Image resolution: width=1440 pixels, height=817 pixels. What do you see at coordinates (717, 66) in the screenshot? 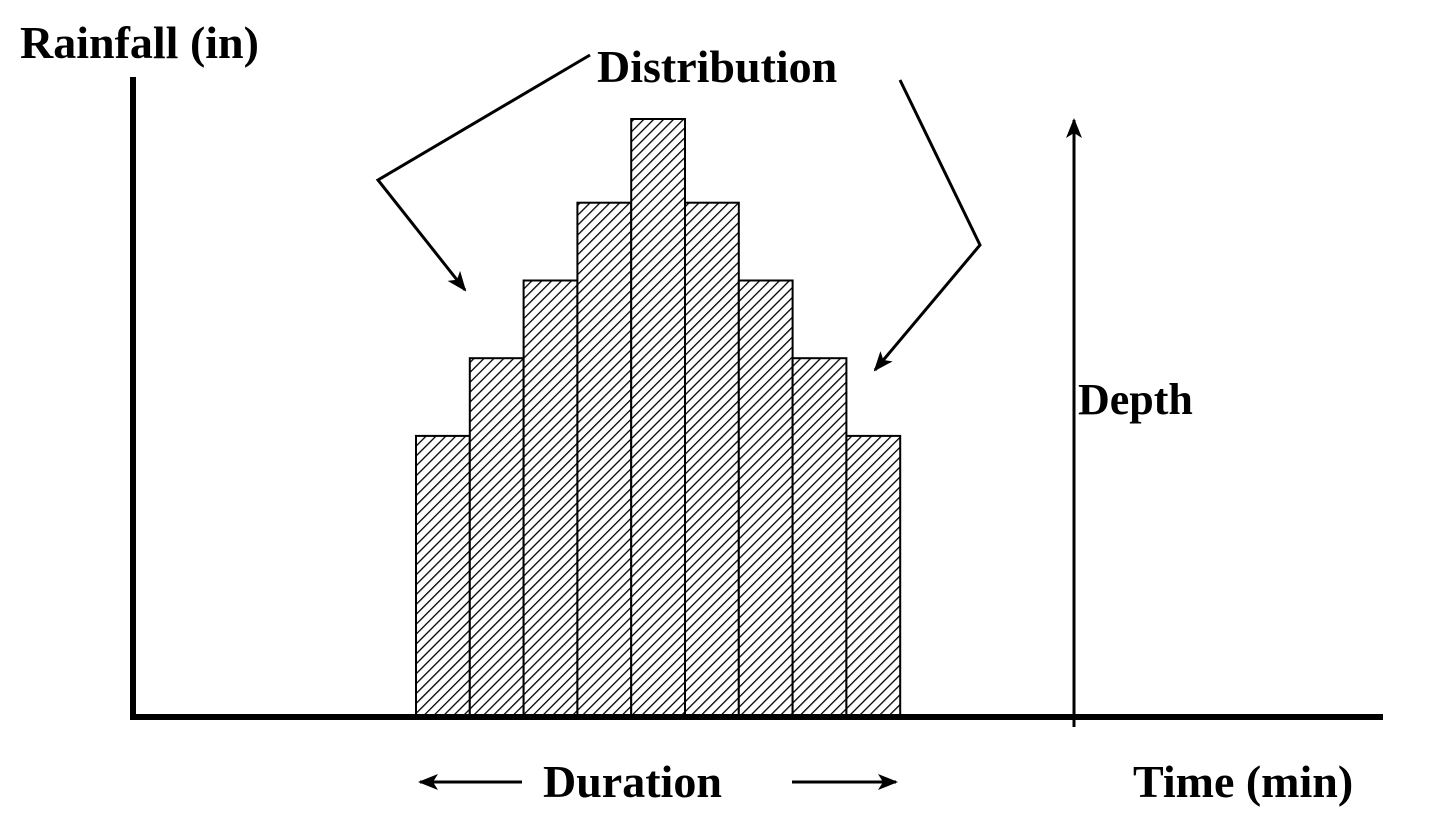
I see `distribution-label: Distribution` at bounding box center [717, 66].